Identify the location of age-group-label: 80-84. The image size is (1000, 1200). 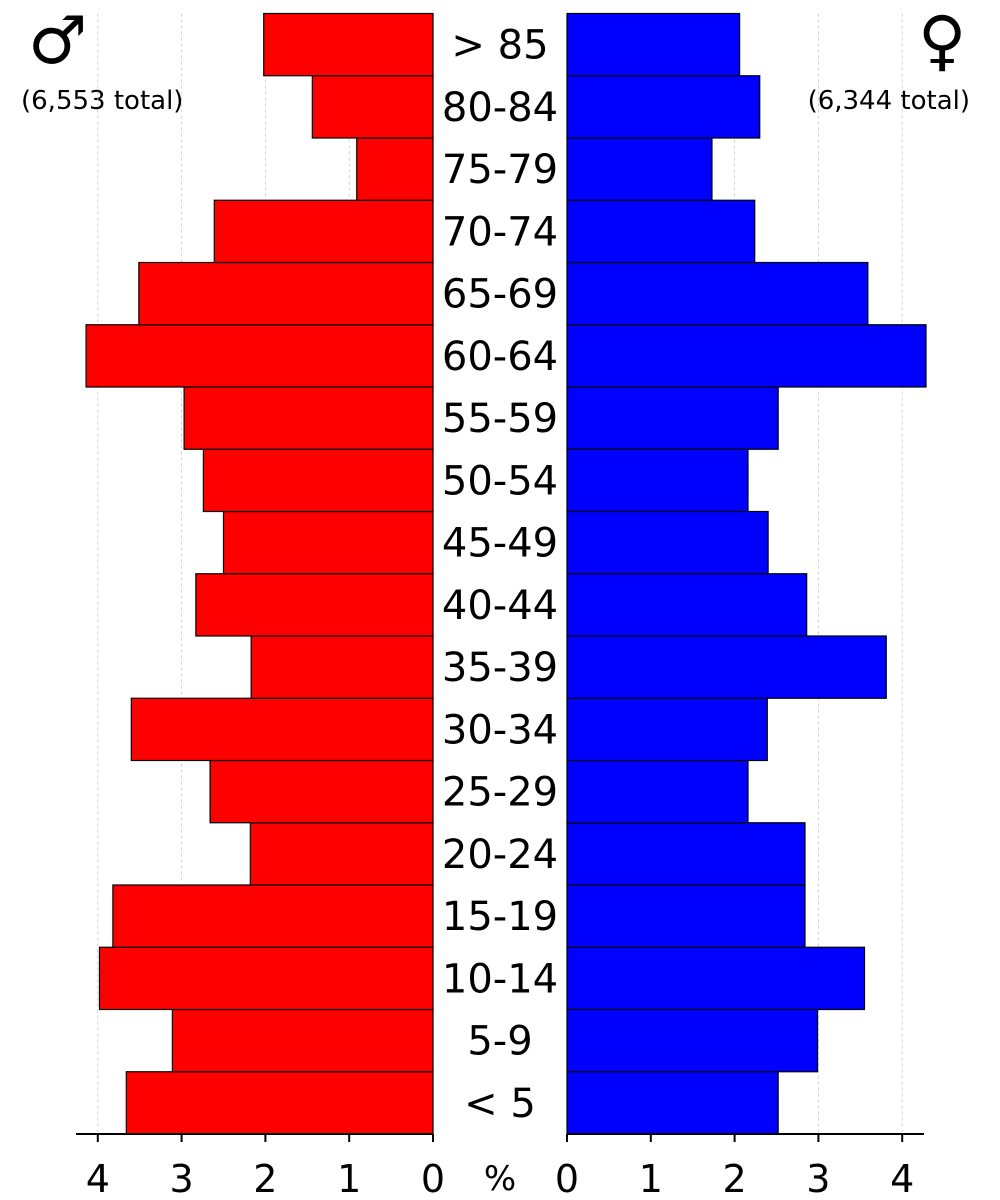
(500, 108).